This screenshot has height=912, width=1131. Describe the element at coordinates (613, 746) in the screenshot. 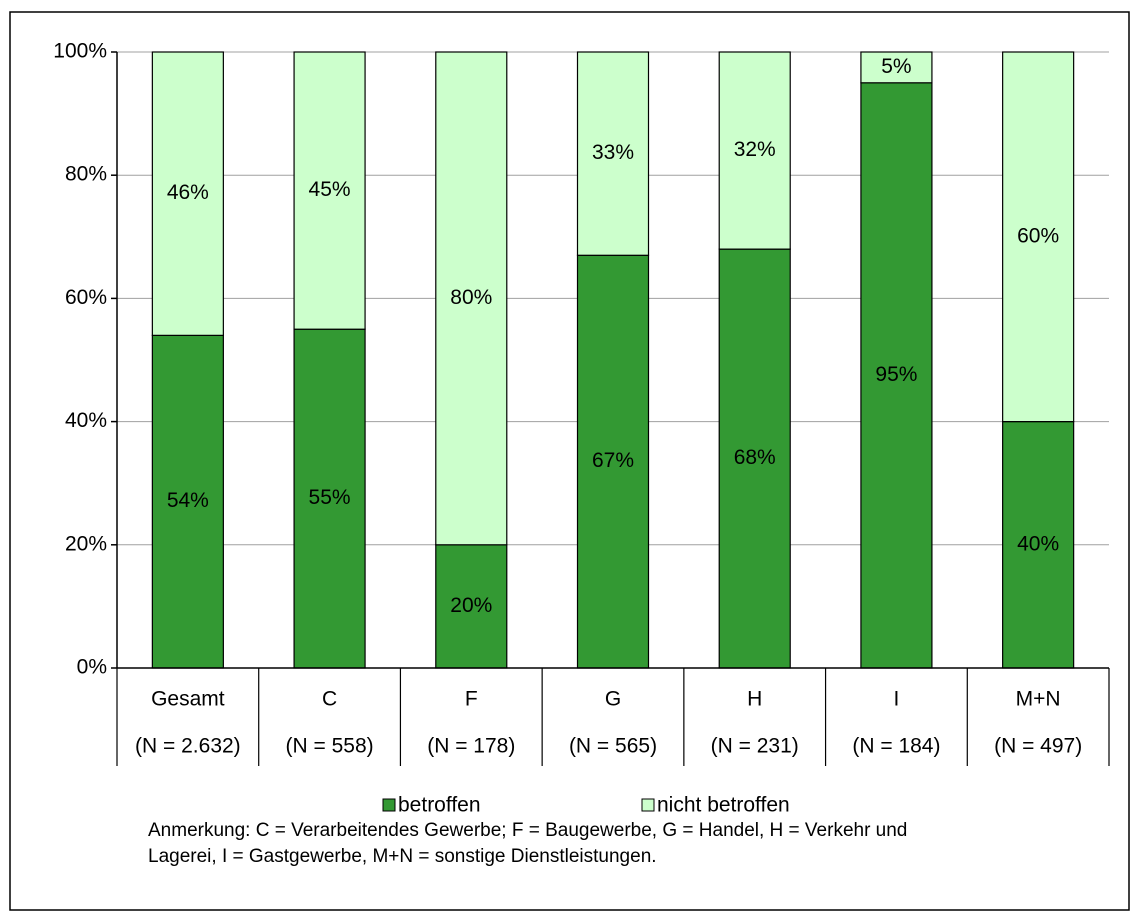

I see `x-tick-sublabel: (N = 565)` at that location.